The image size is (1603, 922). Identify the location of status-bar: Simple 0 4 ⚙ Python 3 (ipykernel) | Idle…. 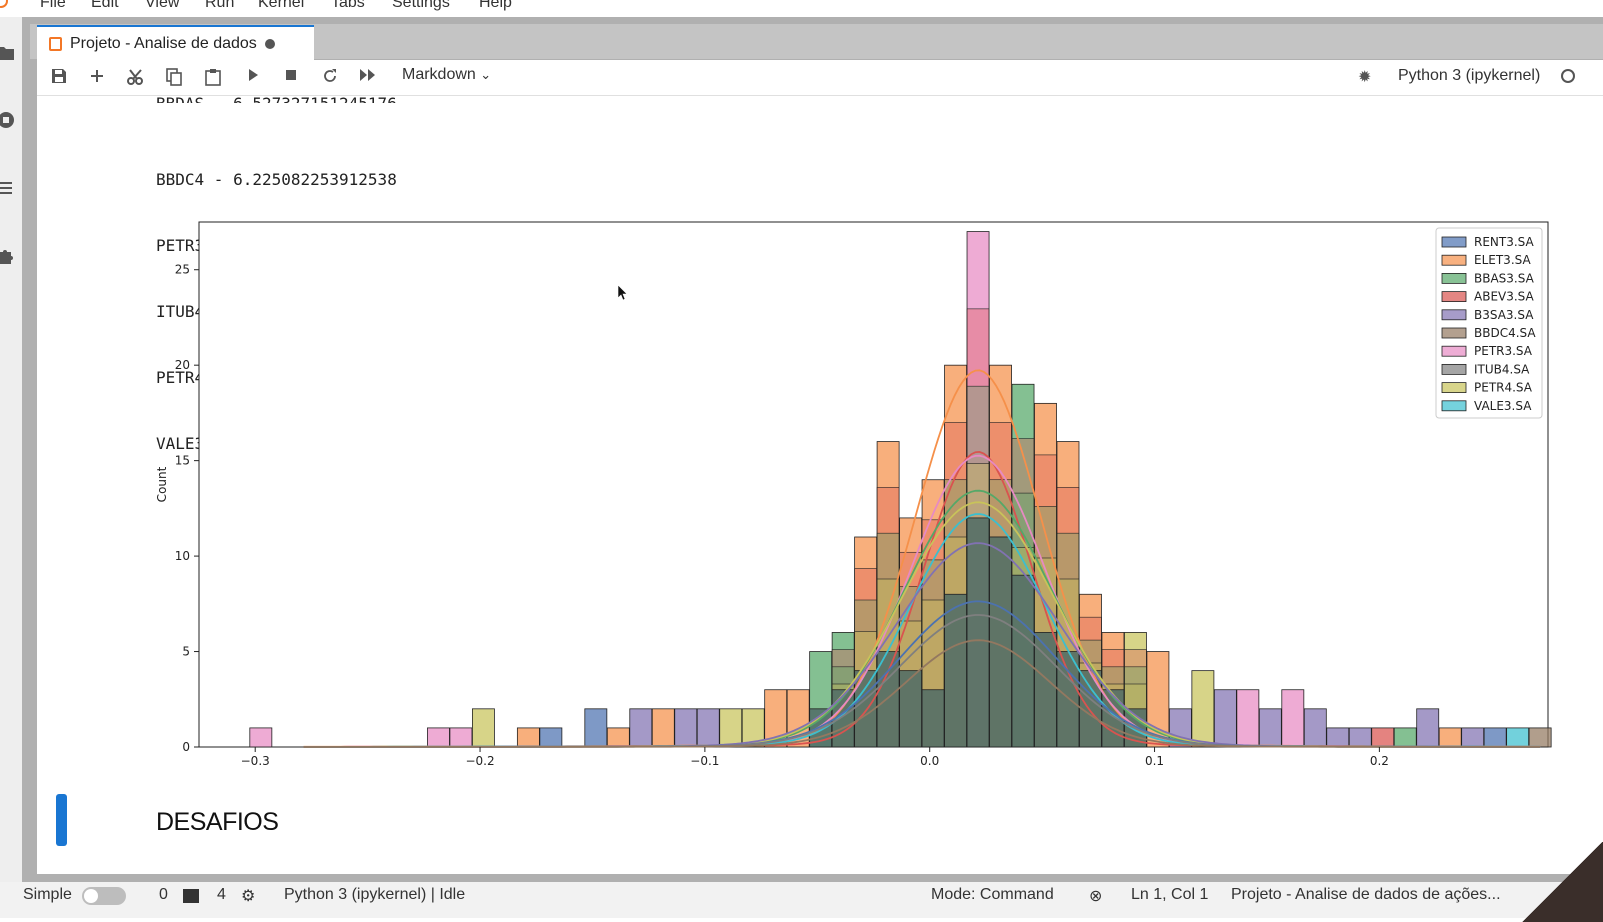
(801, 900).